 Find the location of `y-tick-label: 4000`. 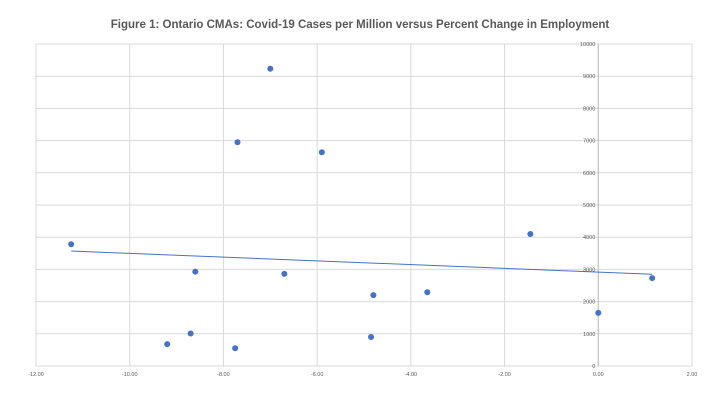

y-tick-label: 4000 is located at coordinates (589, 238).